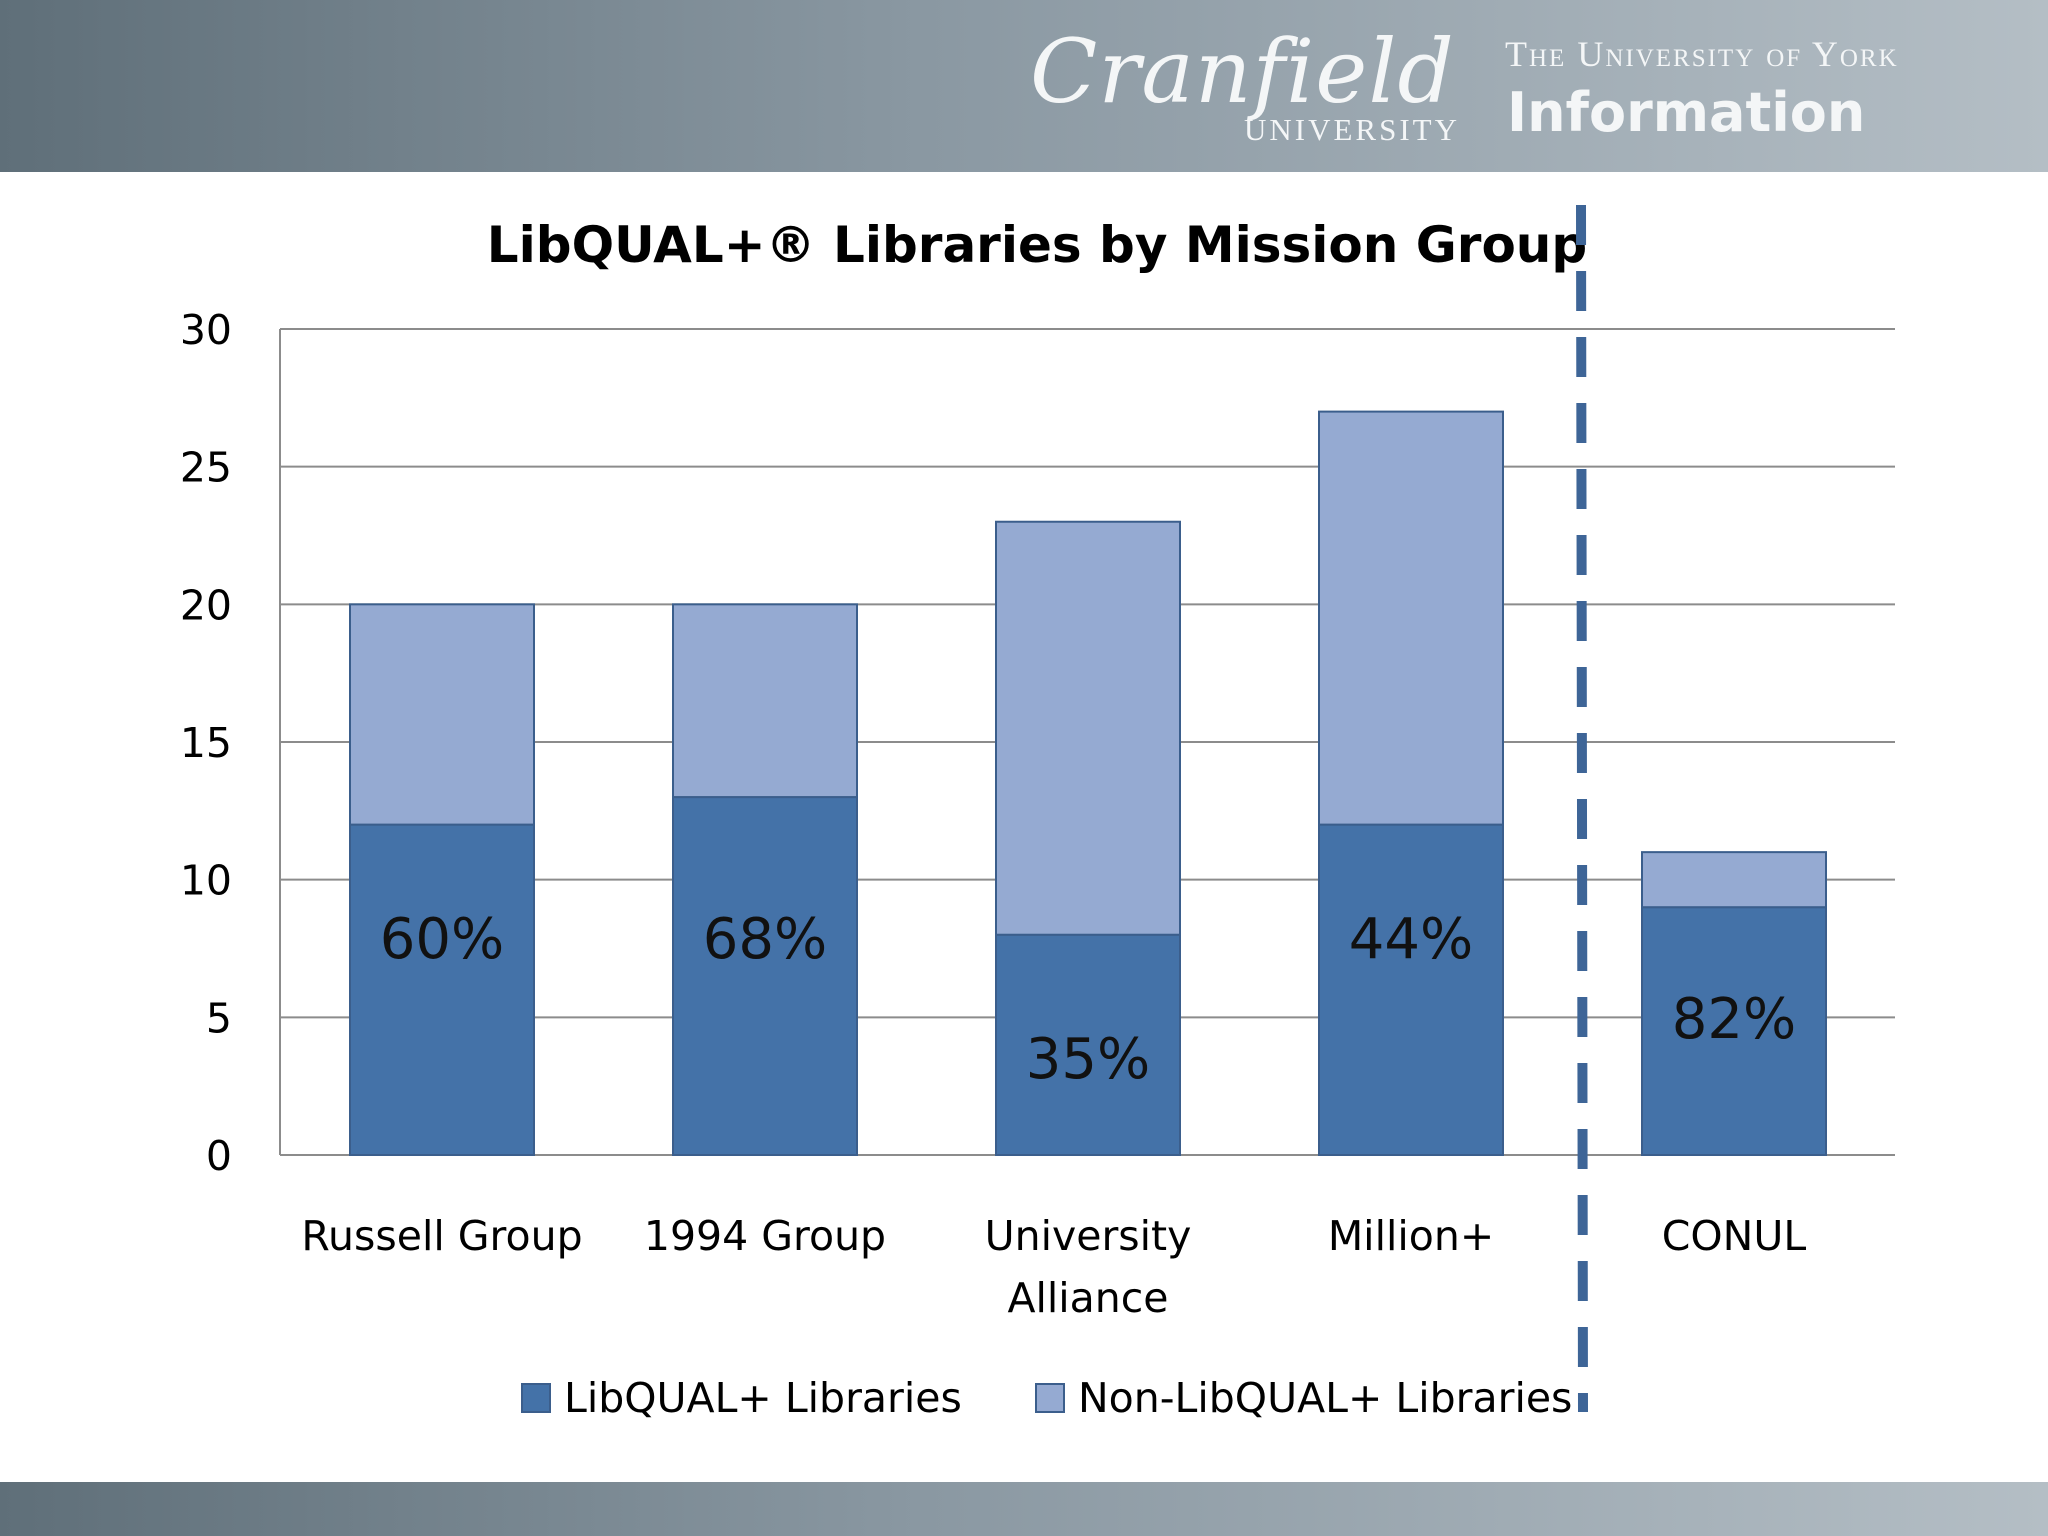 The width and height of the screenshot is (2048, 1536). What do you see at coordinates (1352, 129) in the screenshot?
I see `cranfield-logo-sub: UNIVERSITY` at bounding box center [1352, 129].